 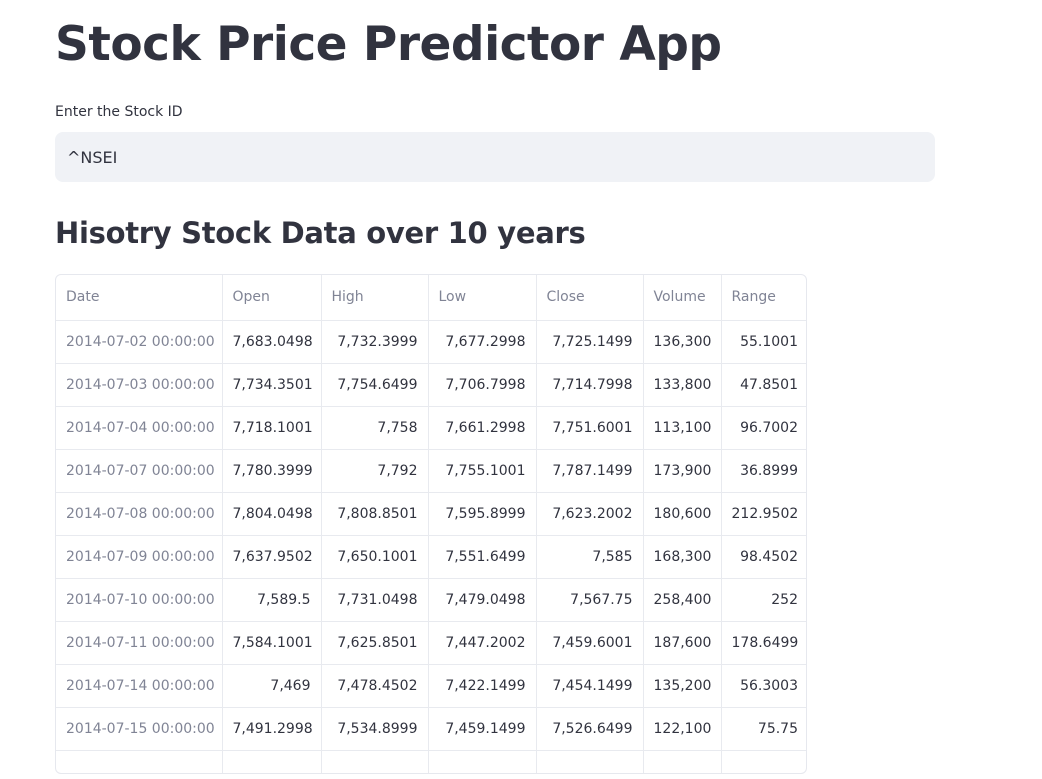 What do you see at coordinates (139, 729) in the screenshot?
I see `table-cell-date: 2014-07-15 00:00:00` at bounding box center [139, 729].